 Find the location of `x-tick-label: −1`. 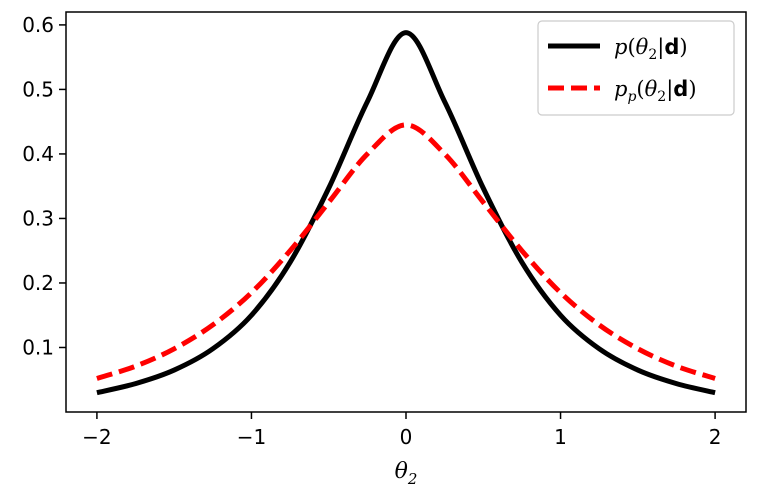

x-tick-label: −1 is located at coordinates (251, 437).